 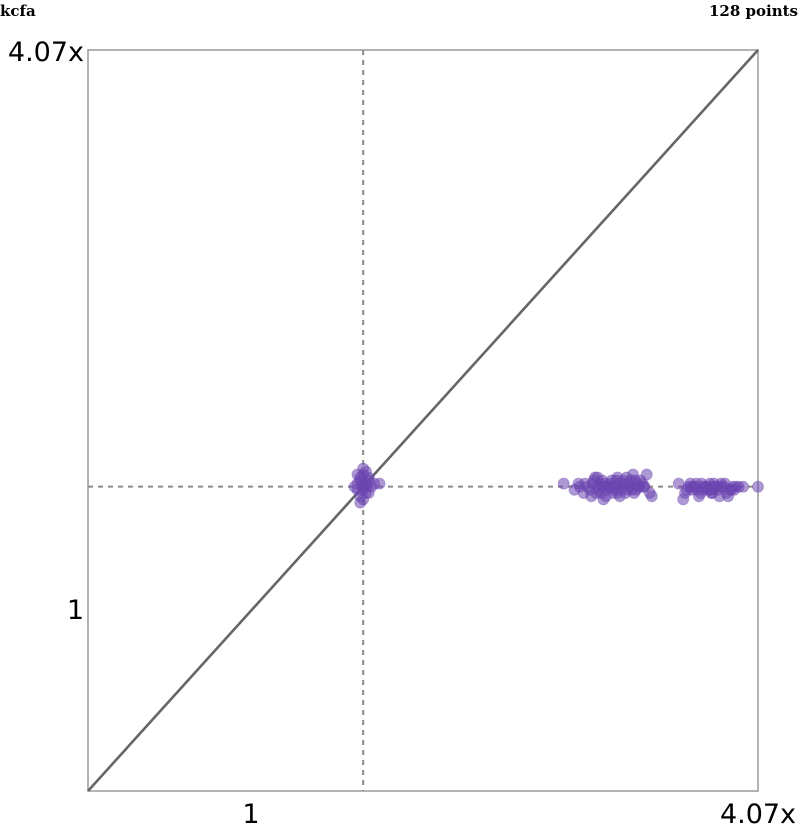 I want to click on x-tick-label-max: 4.07x, so click(x=758, y=814).